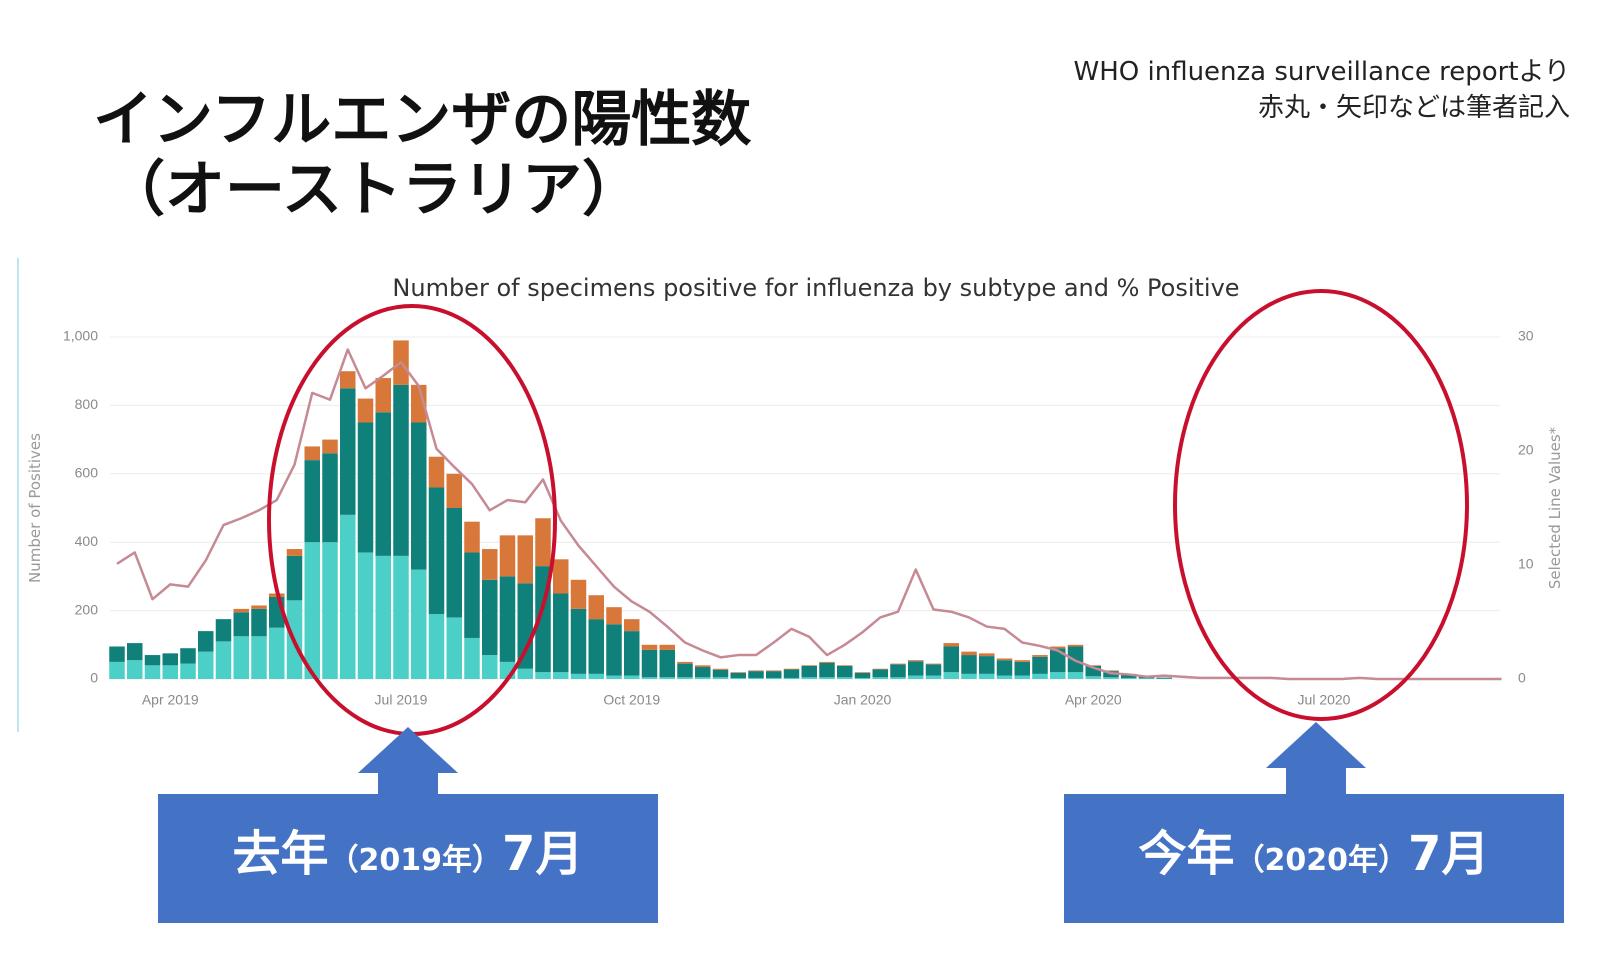 The image size is (1600, 954). I want to click on source-note: WHO influenza surveillance reportより, so click(1322, 72).